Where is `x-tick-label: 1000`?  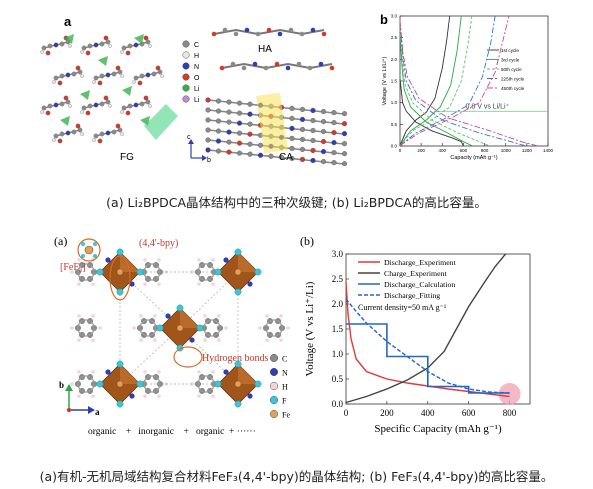
x-tick-label: 1000 is located at coordinates (506, 150).